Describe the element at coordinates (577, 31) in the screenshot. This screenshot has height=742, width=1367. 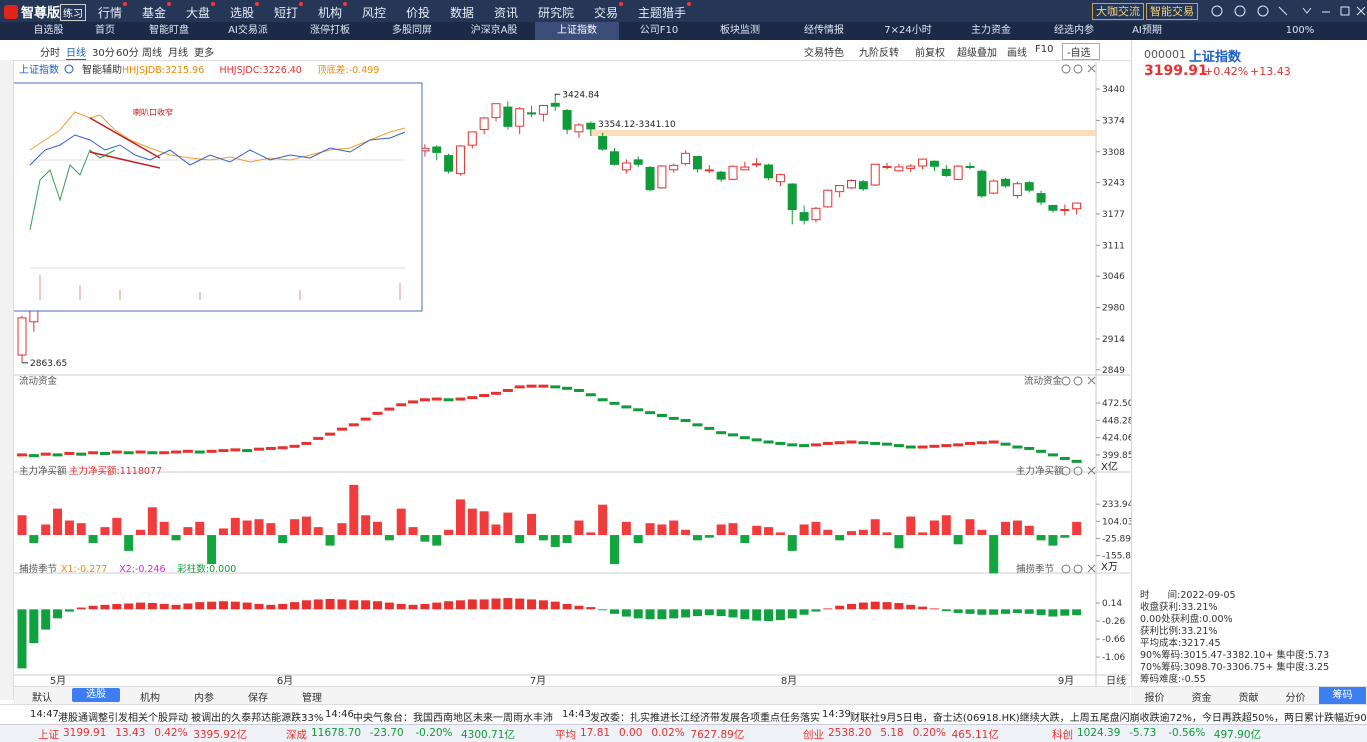
I see `tab: 上证指数` at that location.